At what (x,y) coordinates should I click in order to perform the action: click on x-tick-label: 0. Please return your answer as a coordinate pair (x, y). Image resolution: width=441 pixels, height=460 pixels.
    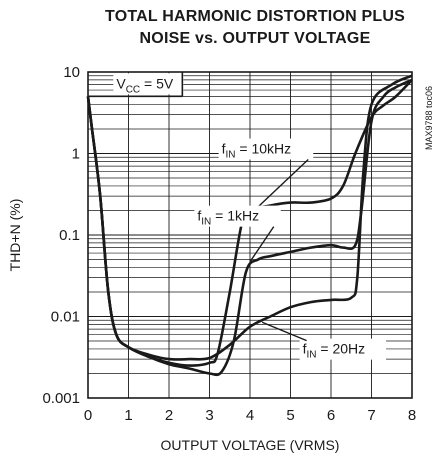
    Looking at the image, I should click on (88, 415).